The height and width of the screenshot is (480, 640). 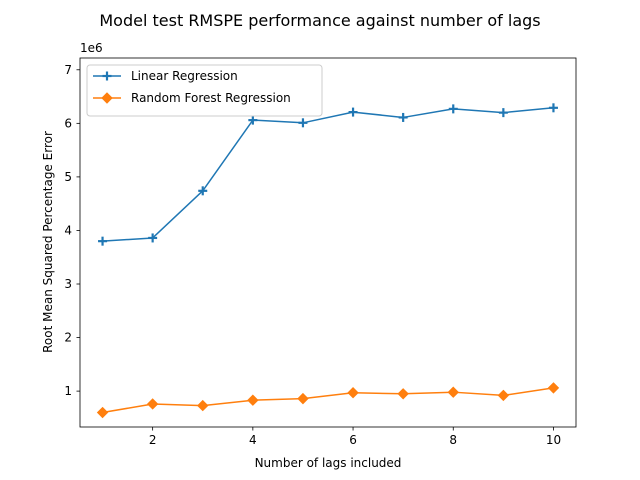 I want to click on y-tick-label: 7, so click(x=68, y=70).